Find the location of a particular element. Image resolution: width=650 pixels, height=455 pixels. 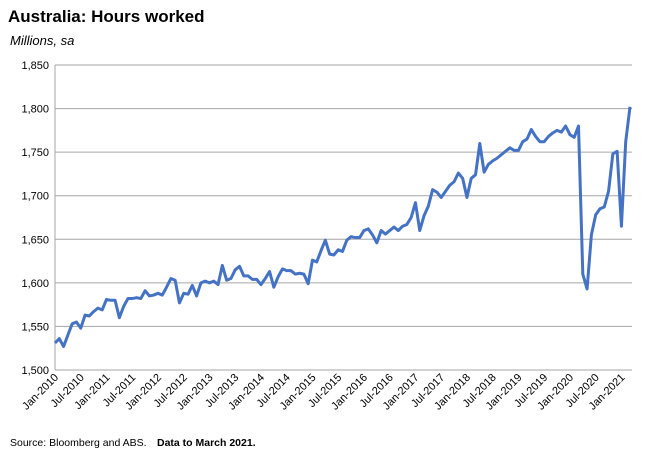

y-tick-label: 1,800 is located at coordinates (35, 110).